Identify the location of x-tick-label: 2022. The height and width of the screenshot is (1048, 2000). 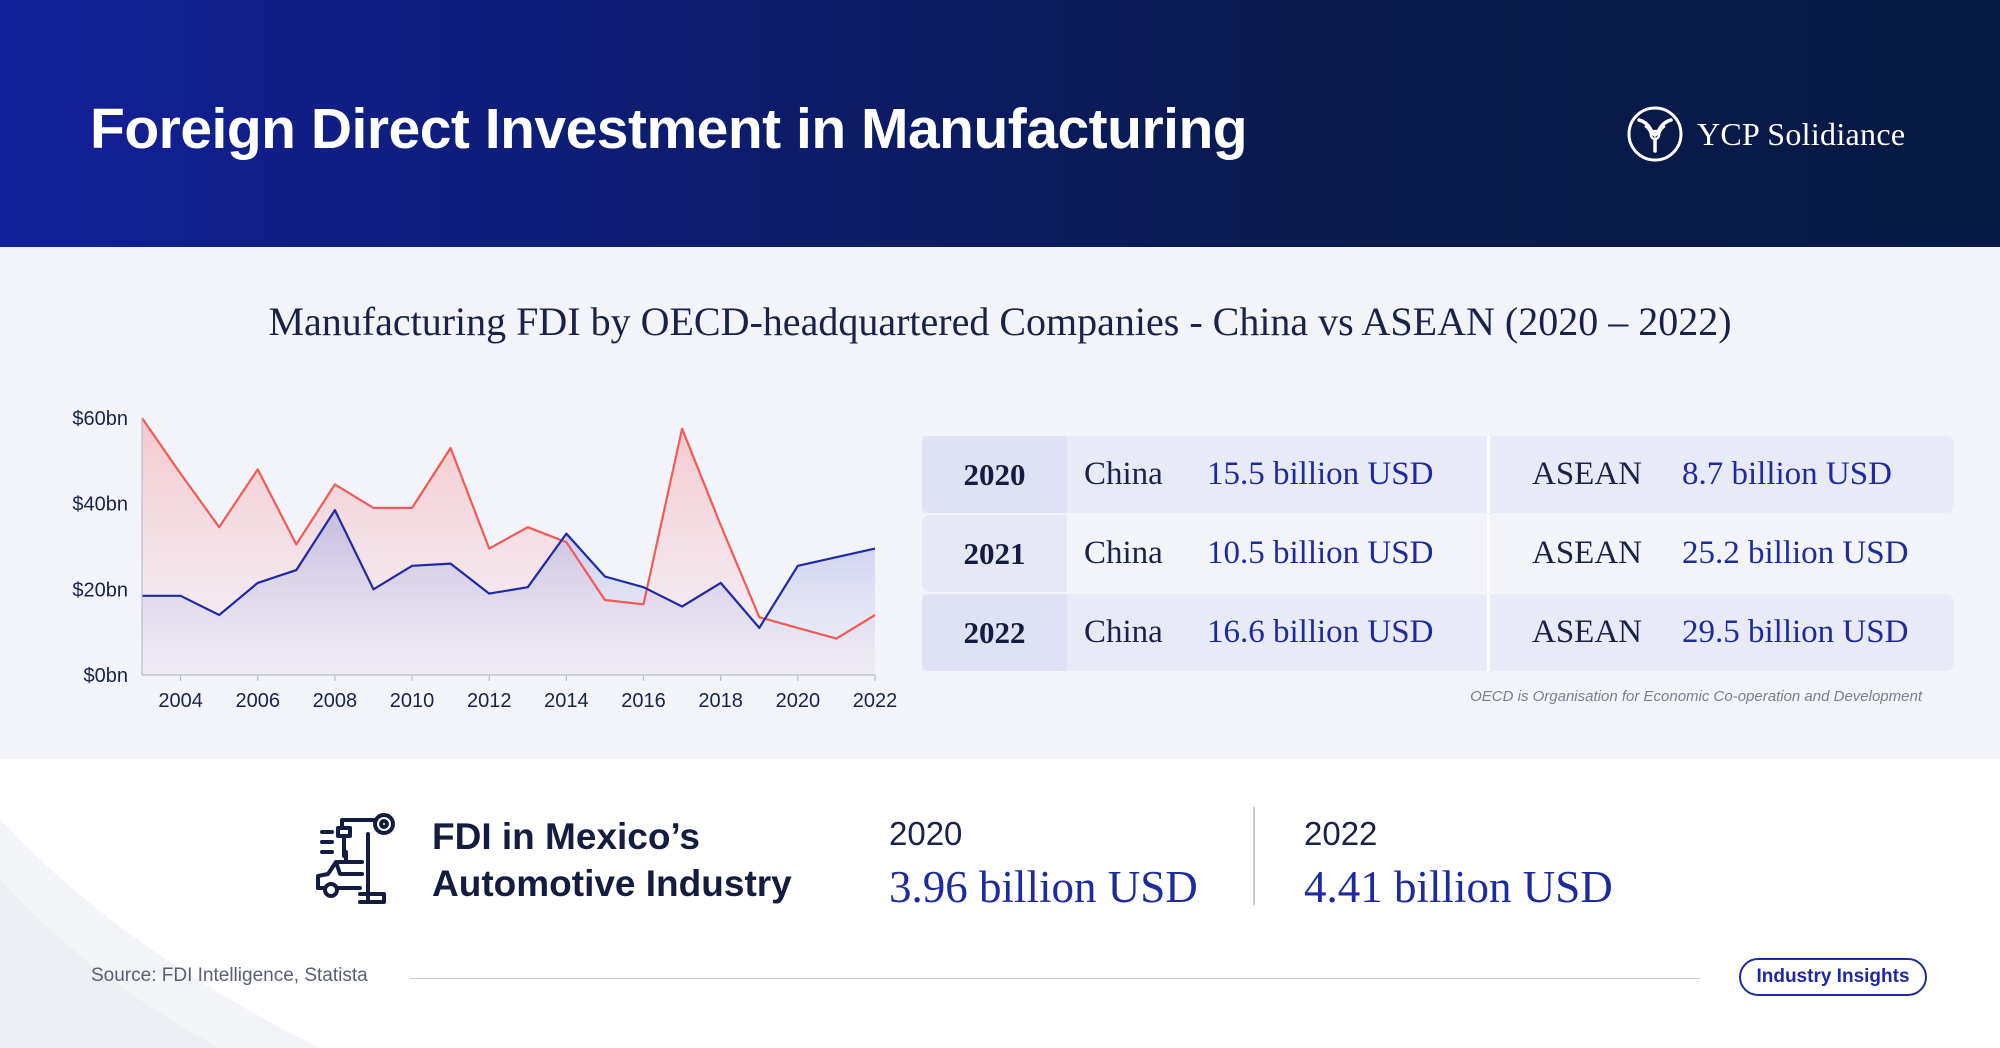
(875, 701).